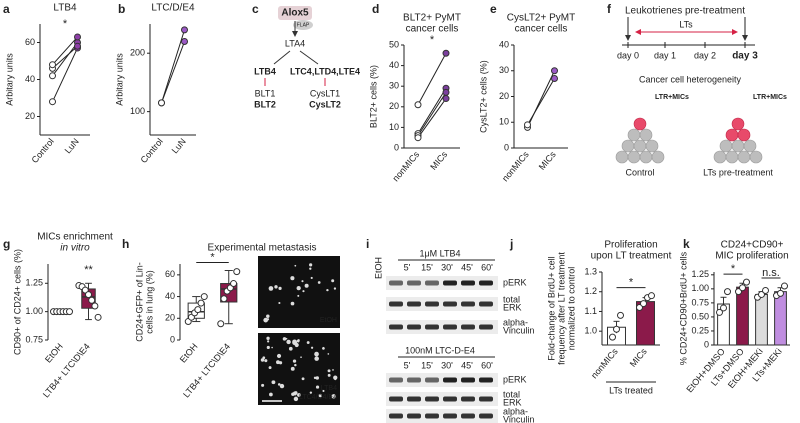  What do you see at coordinates (770, 97) in the screenshot?
I see `mics-label: LTR+MICs` at bounding box center [770, 97].